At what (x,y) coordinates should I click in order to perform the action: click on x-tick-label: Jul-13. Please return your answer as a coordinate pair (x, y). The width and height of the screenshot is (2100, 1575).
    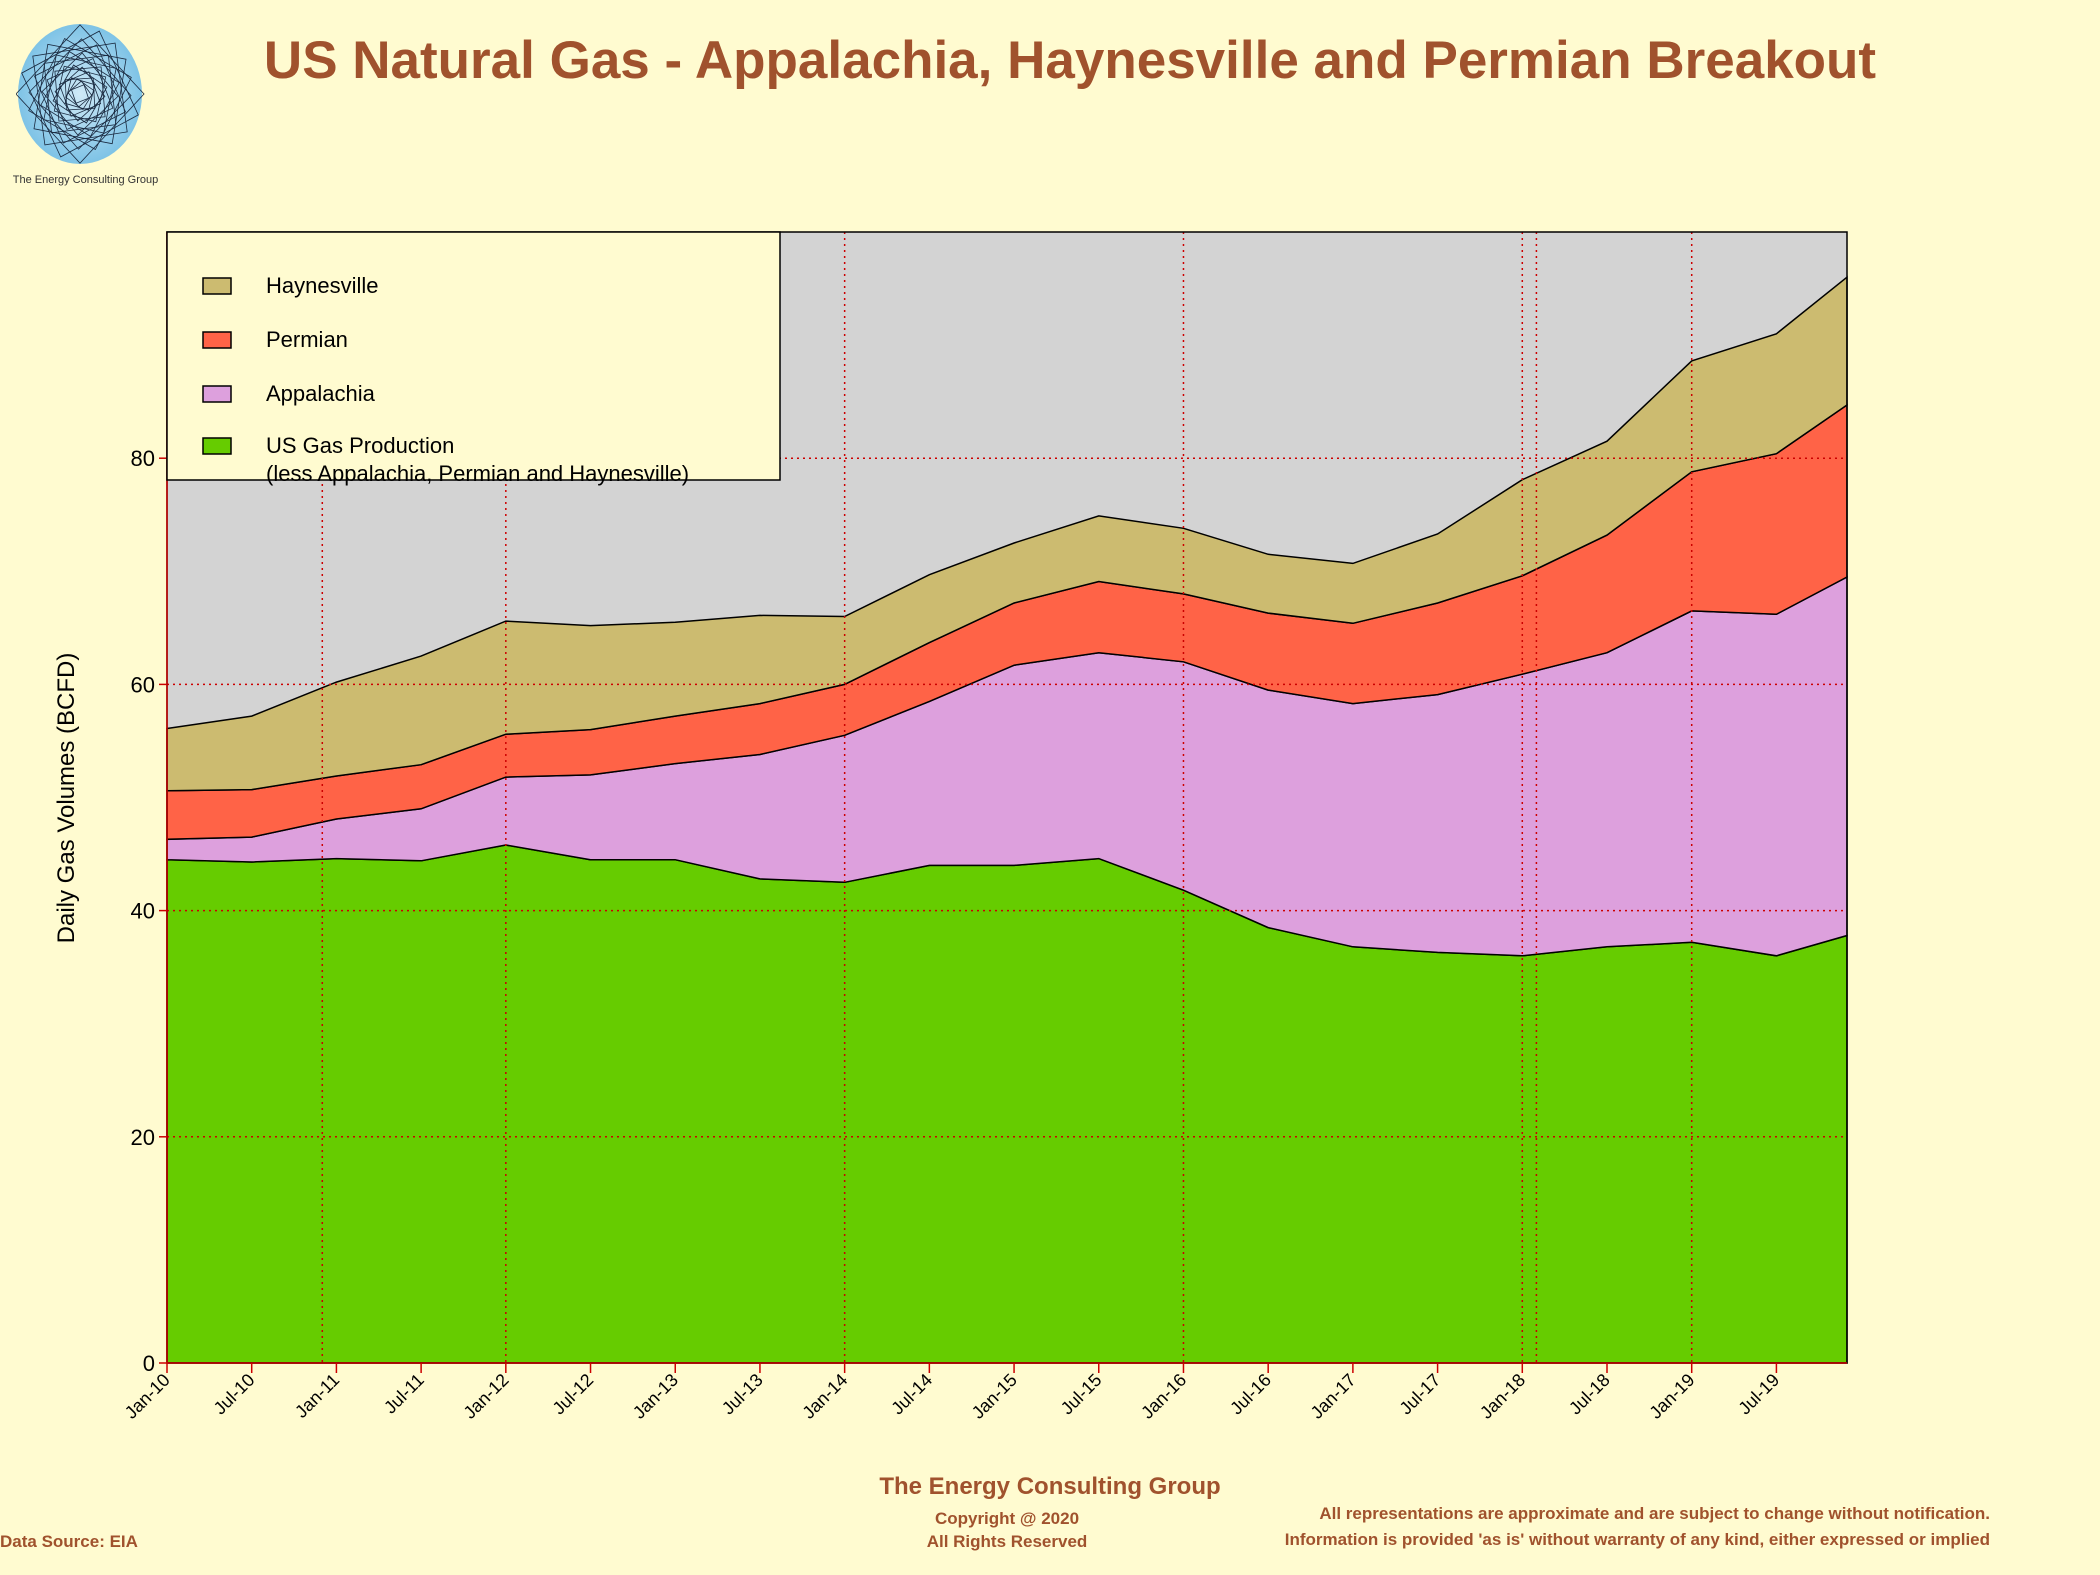
    Looking at the image, I should click on (742, 1394).